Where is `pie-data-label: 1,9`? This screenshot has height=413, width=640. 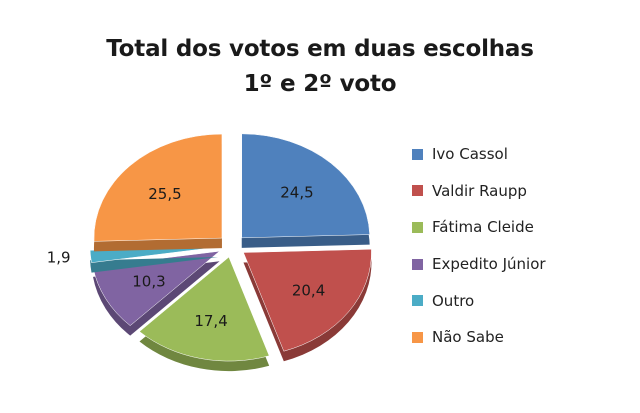 pie-data-label: 1,9 is located at coordinates (59, 257).